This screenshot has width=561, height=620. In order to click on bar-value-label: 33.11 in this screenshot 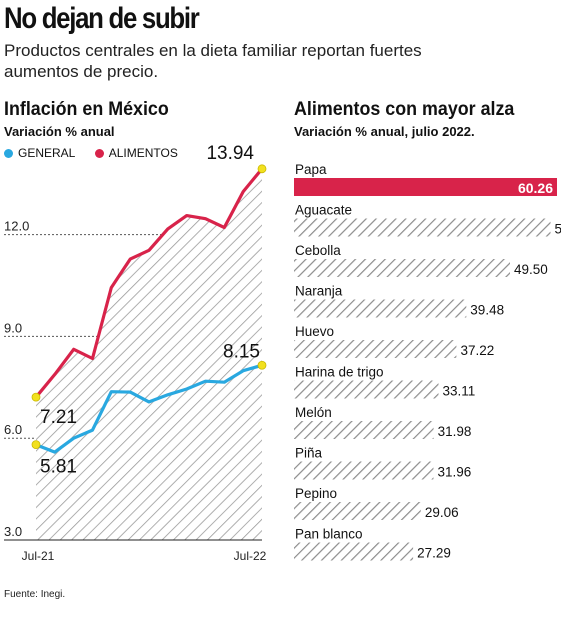, I will do `click(459, 391)`.